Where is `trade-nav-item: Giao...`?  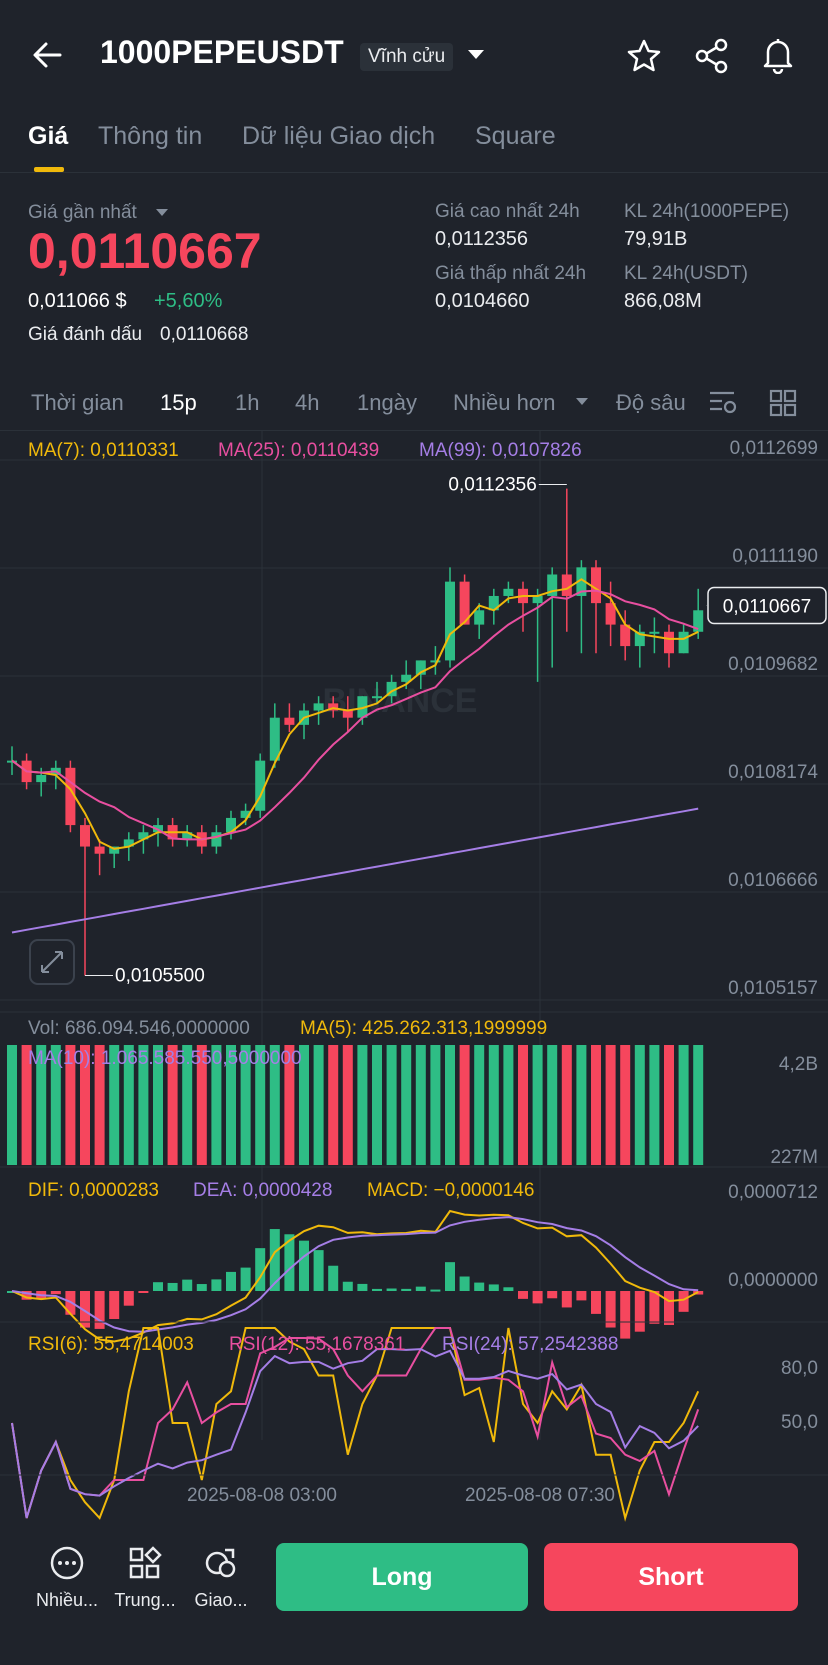 trade-nav-item: Giao... is located at coordinates (221, 1578).